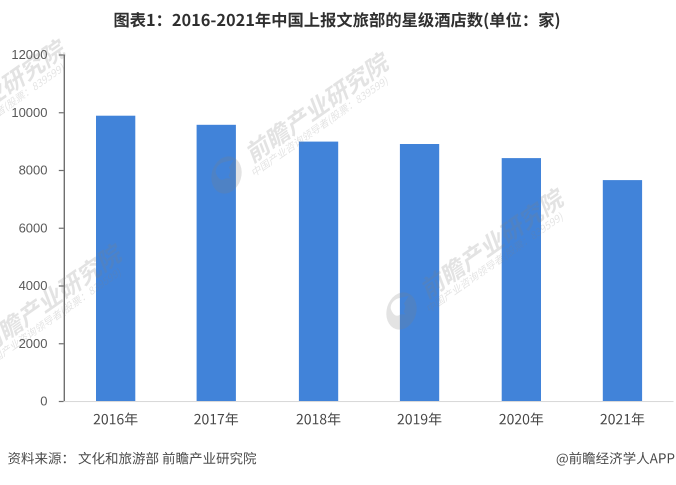 This screenshot has height=485, width=676. Describe the element at coordinates (33, 227) in the screenshot. I see `svg-text: 6000` at that location.